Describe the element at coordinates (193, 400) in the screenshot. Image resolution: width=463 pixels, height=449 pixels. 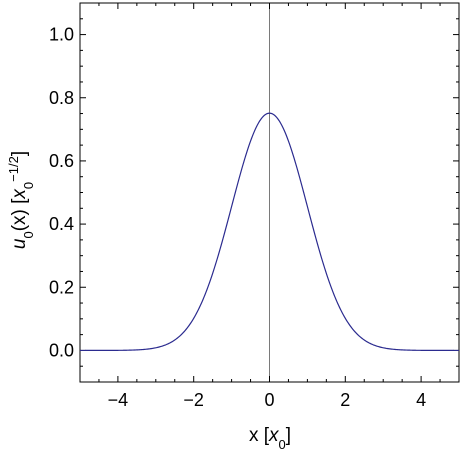
I see `x-tick-label: −2` at that location.